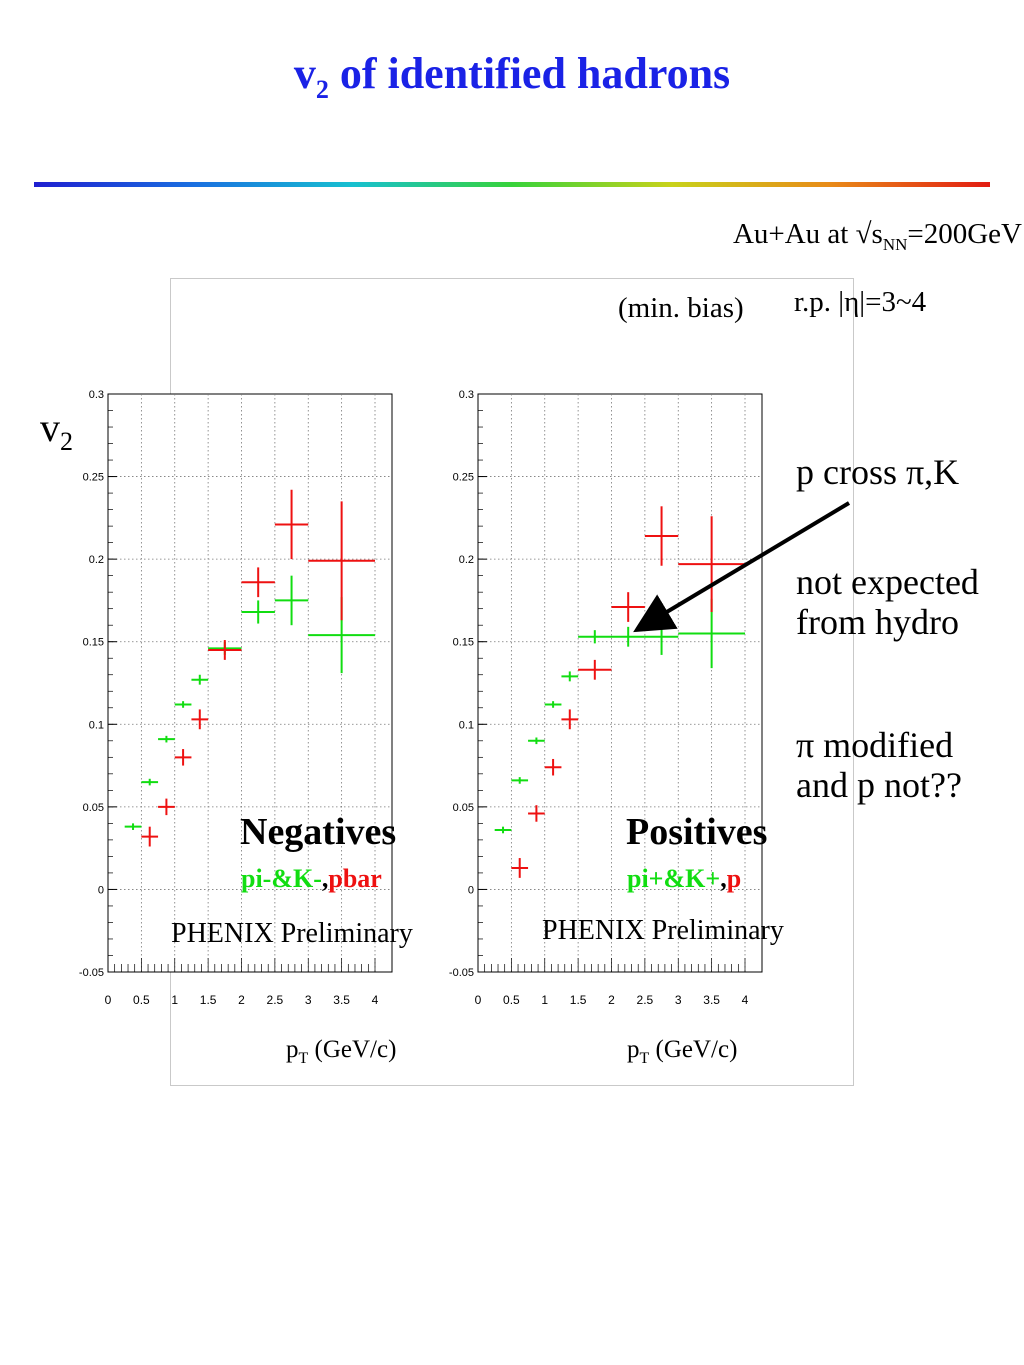 This screenshot has width=1024, height=1365. What do you see at coordinates (318, 832) in the screenshot?
I see `panel-title-negatives: Negatives` at bounding box center [318, 832].